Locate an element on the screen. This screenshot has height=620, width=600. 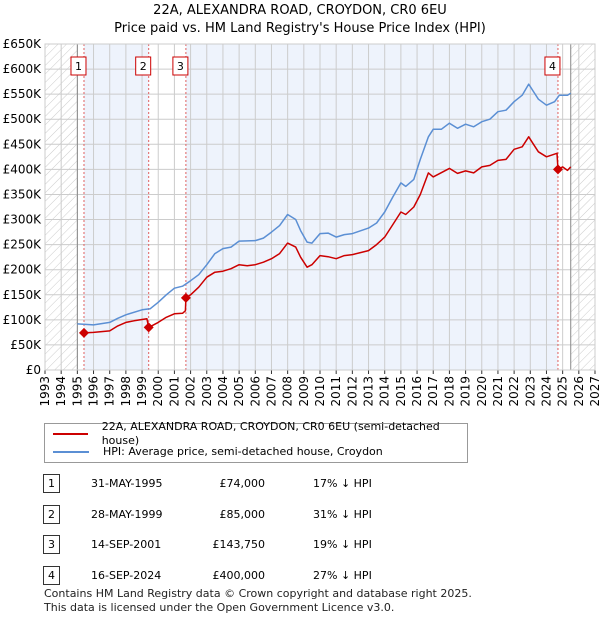
y-tick-label: £500K is located at coordinates (23, 119).